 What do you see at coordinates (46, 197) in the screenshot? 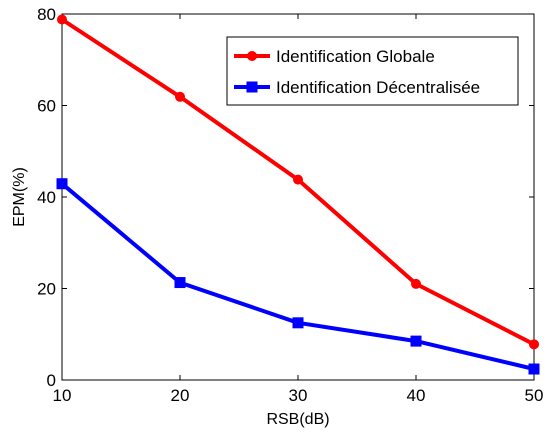
I see `y-tick-label: 40` at bounding box center [46, 197].